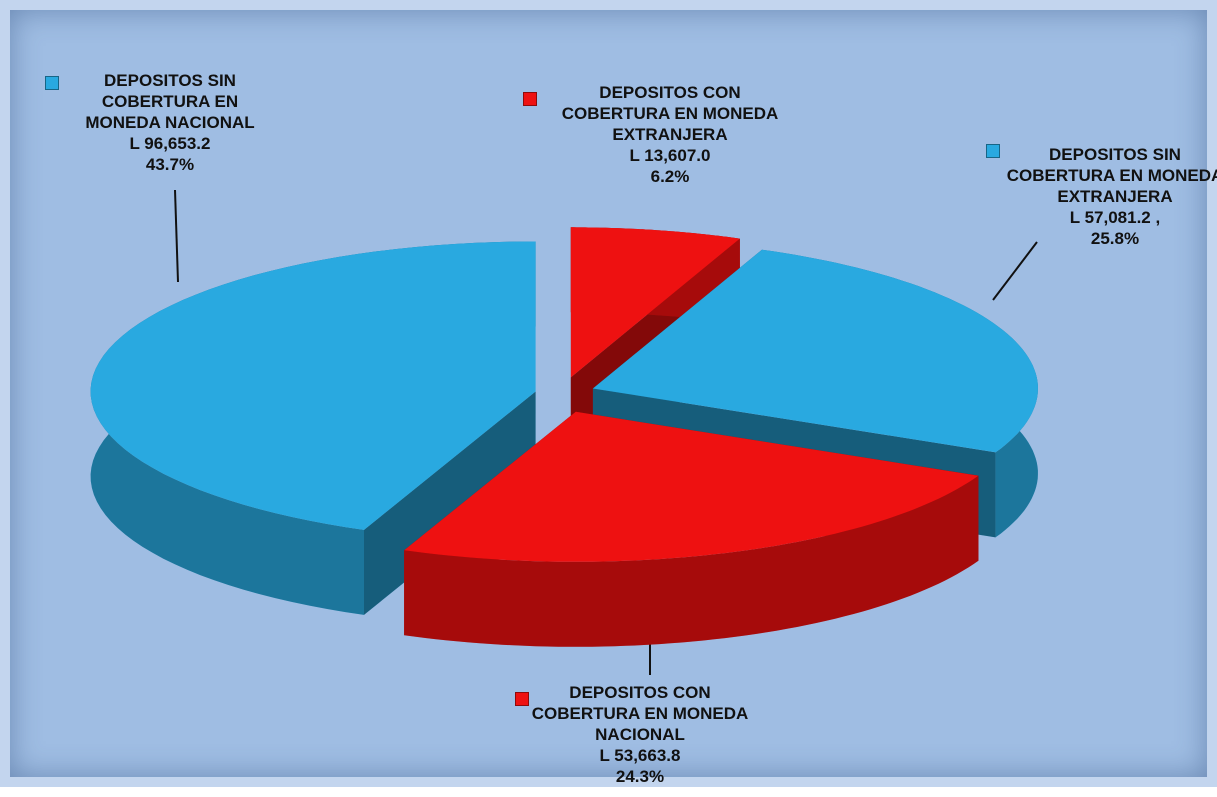 This screenshot has height=797, width=1217. Describe the element at coordinates (1115, 238) in the screenshot. I see `value-label: 25.8%` at that location.